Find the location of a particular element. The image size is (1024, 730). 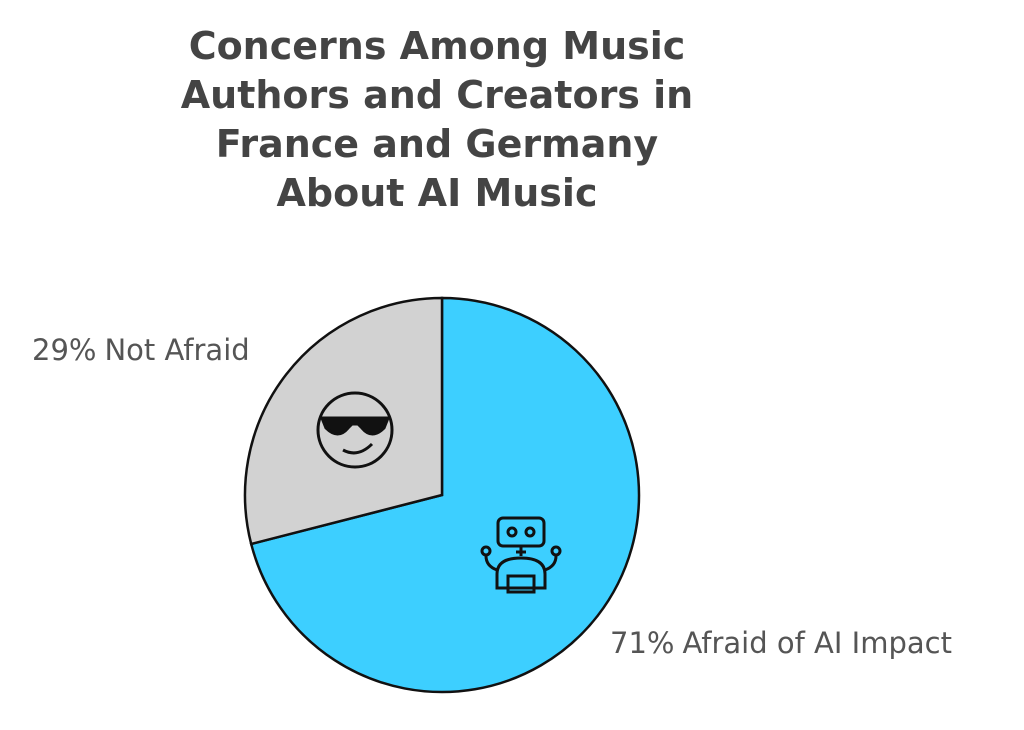

slice-value-label: 29% is located at coordinates (64, 350).